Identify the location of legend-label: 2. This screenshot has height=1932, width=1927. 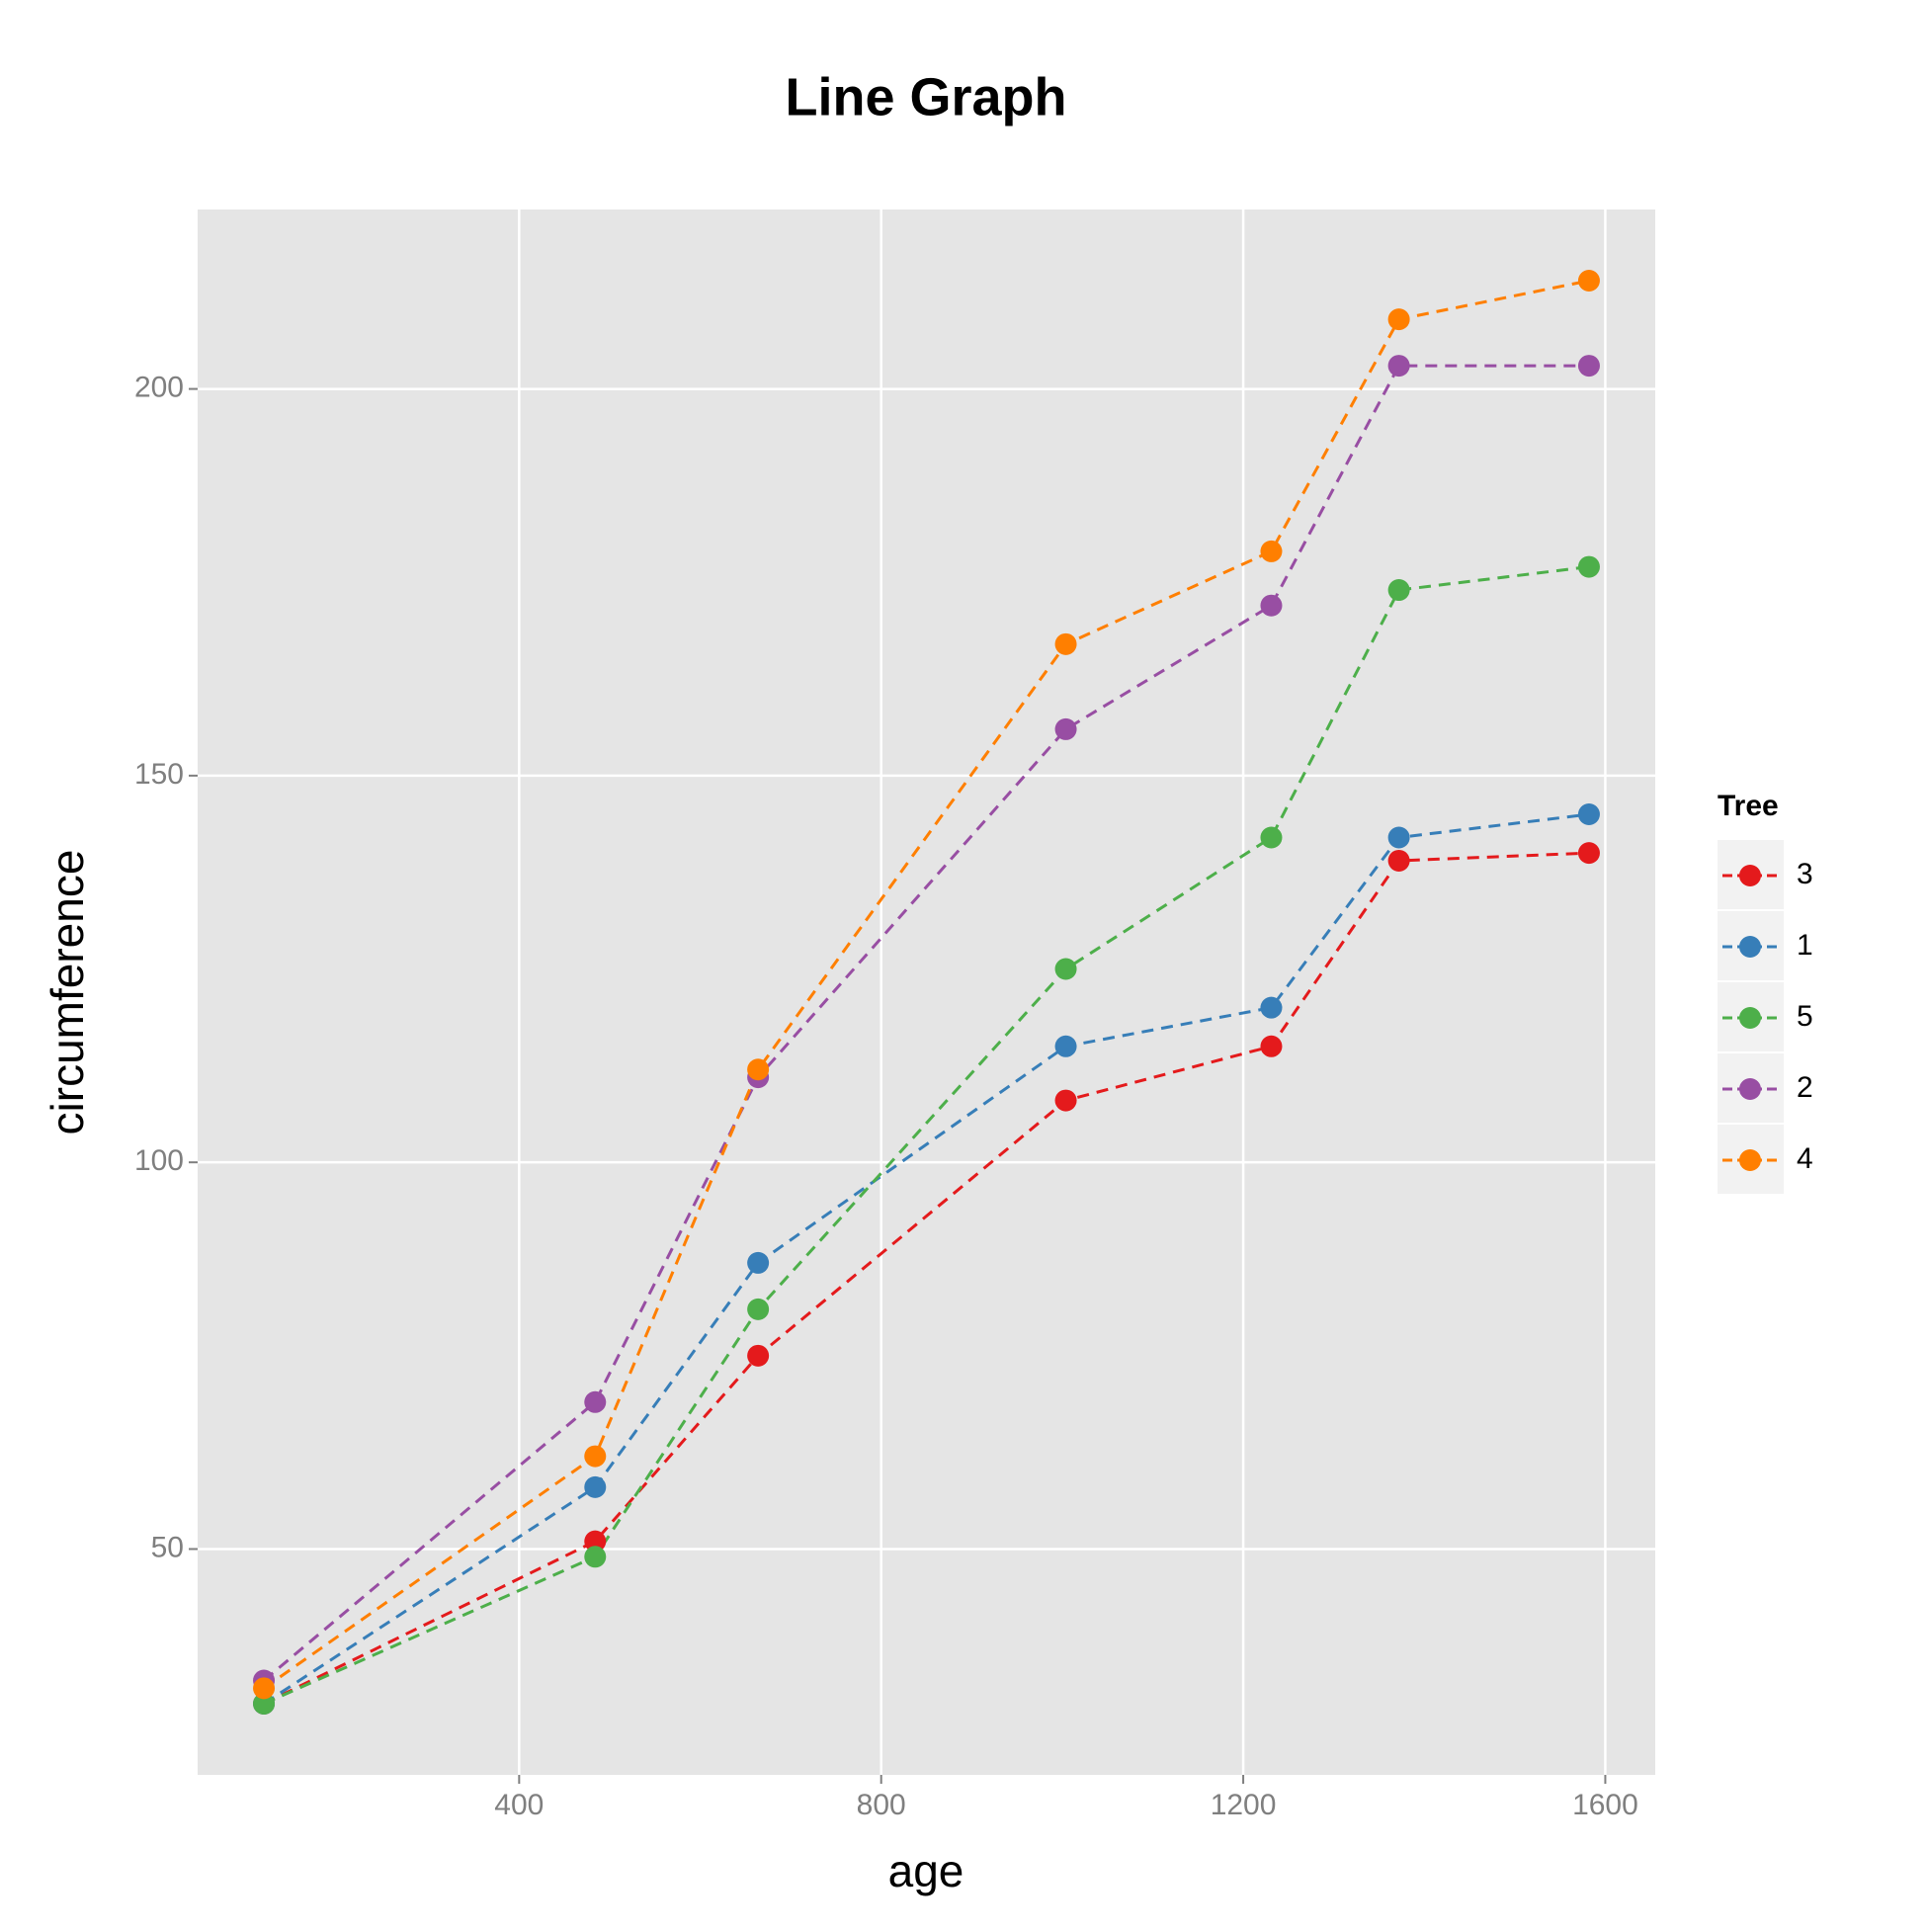
(1805, 1087).